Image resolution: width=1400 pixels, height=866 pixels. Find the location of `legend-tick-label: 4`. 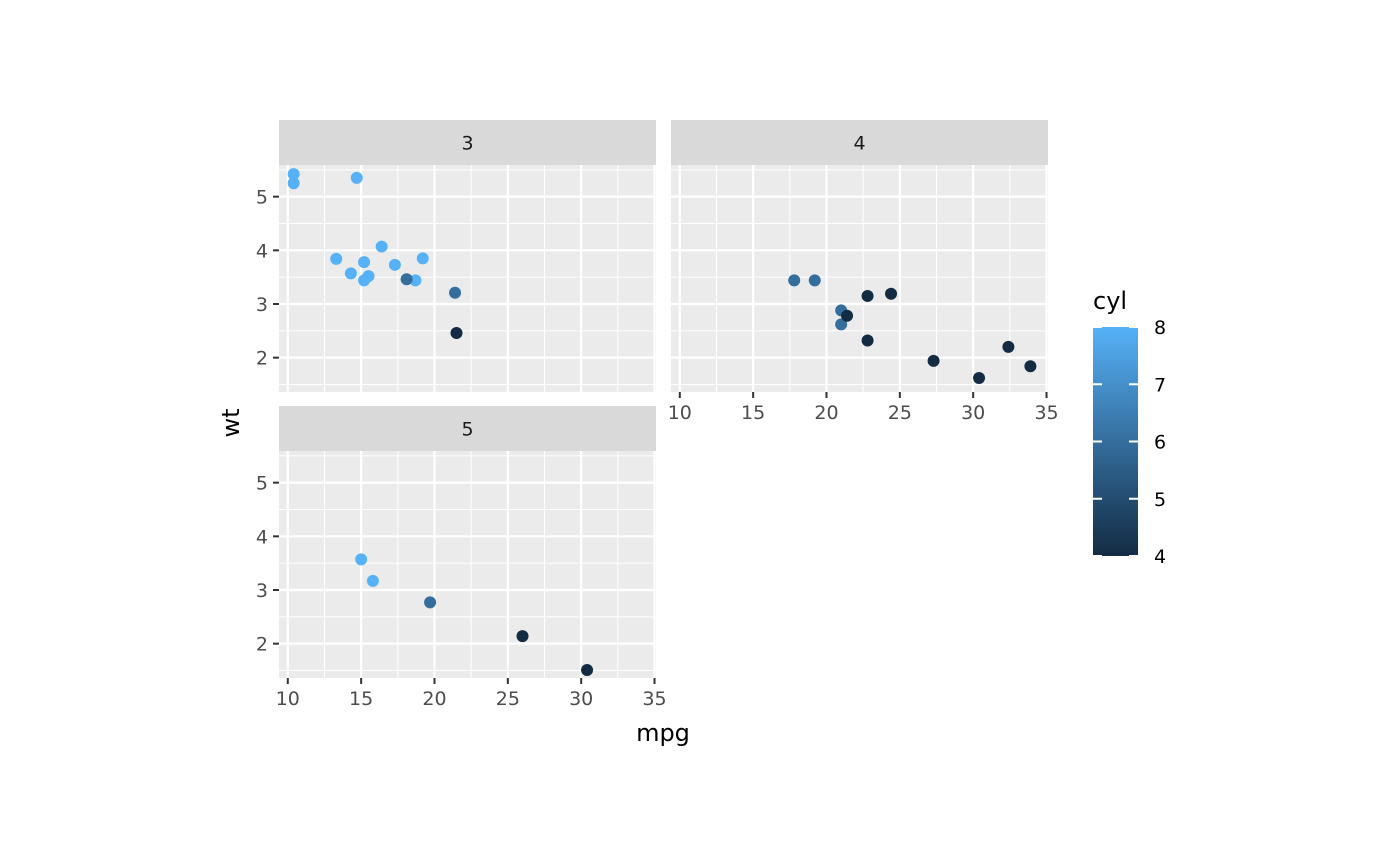

legend-tick-label: 4 is located at coordinates (1160, 557).